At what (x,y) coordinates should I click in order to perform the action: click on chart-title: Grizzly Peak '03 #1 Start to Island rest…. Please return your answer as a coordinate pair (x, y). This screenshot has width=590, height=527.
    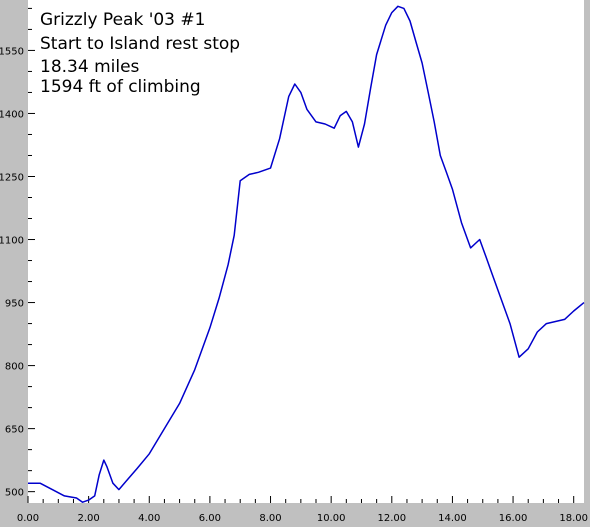
    Looking at the image, I should click on (140, 53).